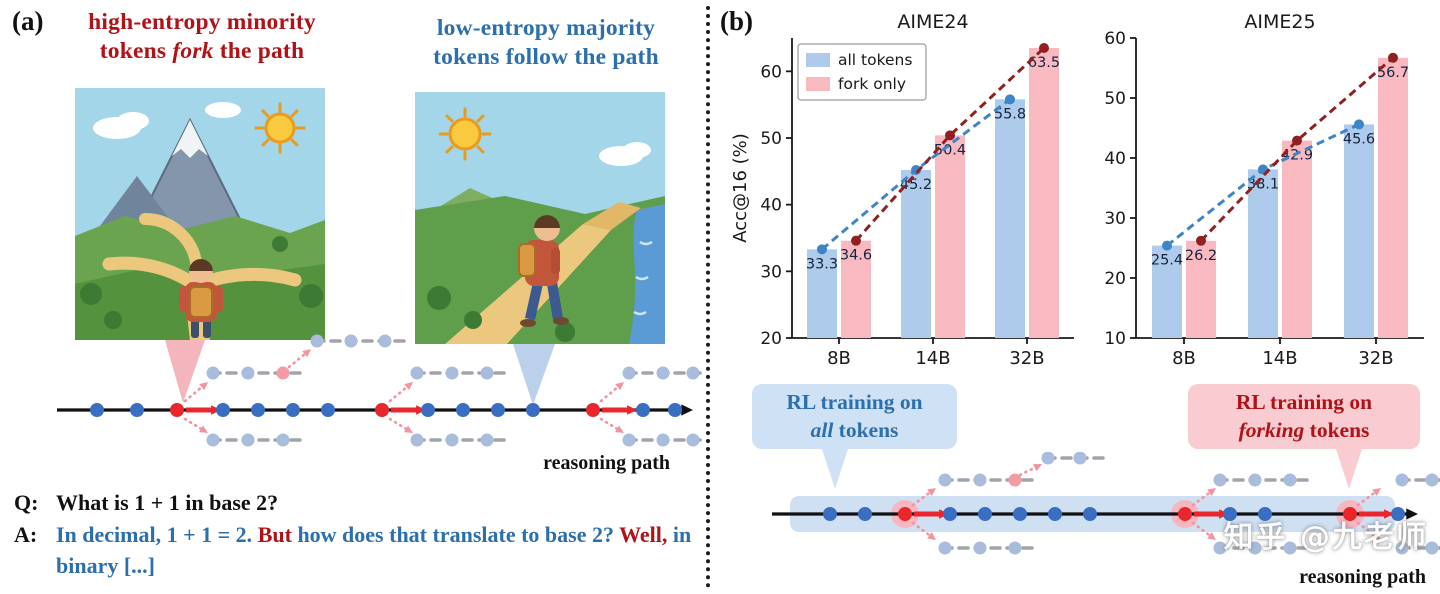 This screenshot has width=1440, height=594. What do you see at coordinates (643, 278) in the screenshot?
I see `river-waves` at bounding box center [643, 278].